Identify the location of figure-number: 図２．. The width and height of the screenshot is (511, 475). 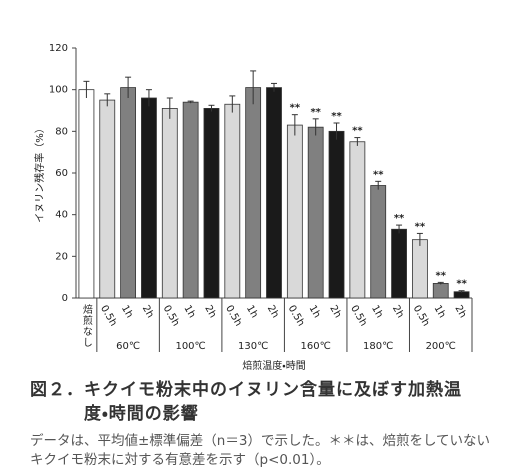
(57, 390).